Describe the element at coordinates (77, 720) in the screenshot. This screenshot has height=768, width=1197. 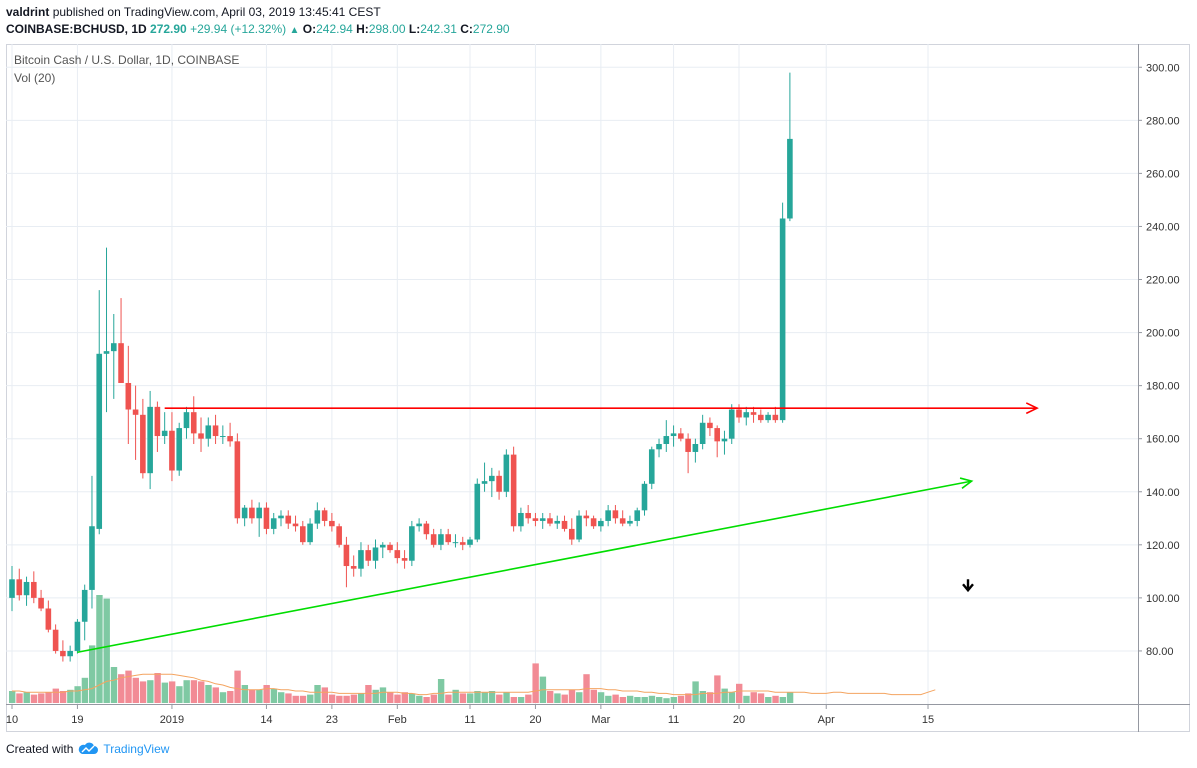
I see `time-tick-label: 19` at that location.